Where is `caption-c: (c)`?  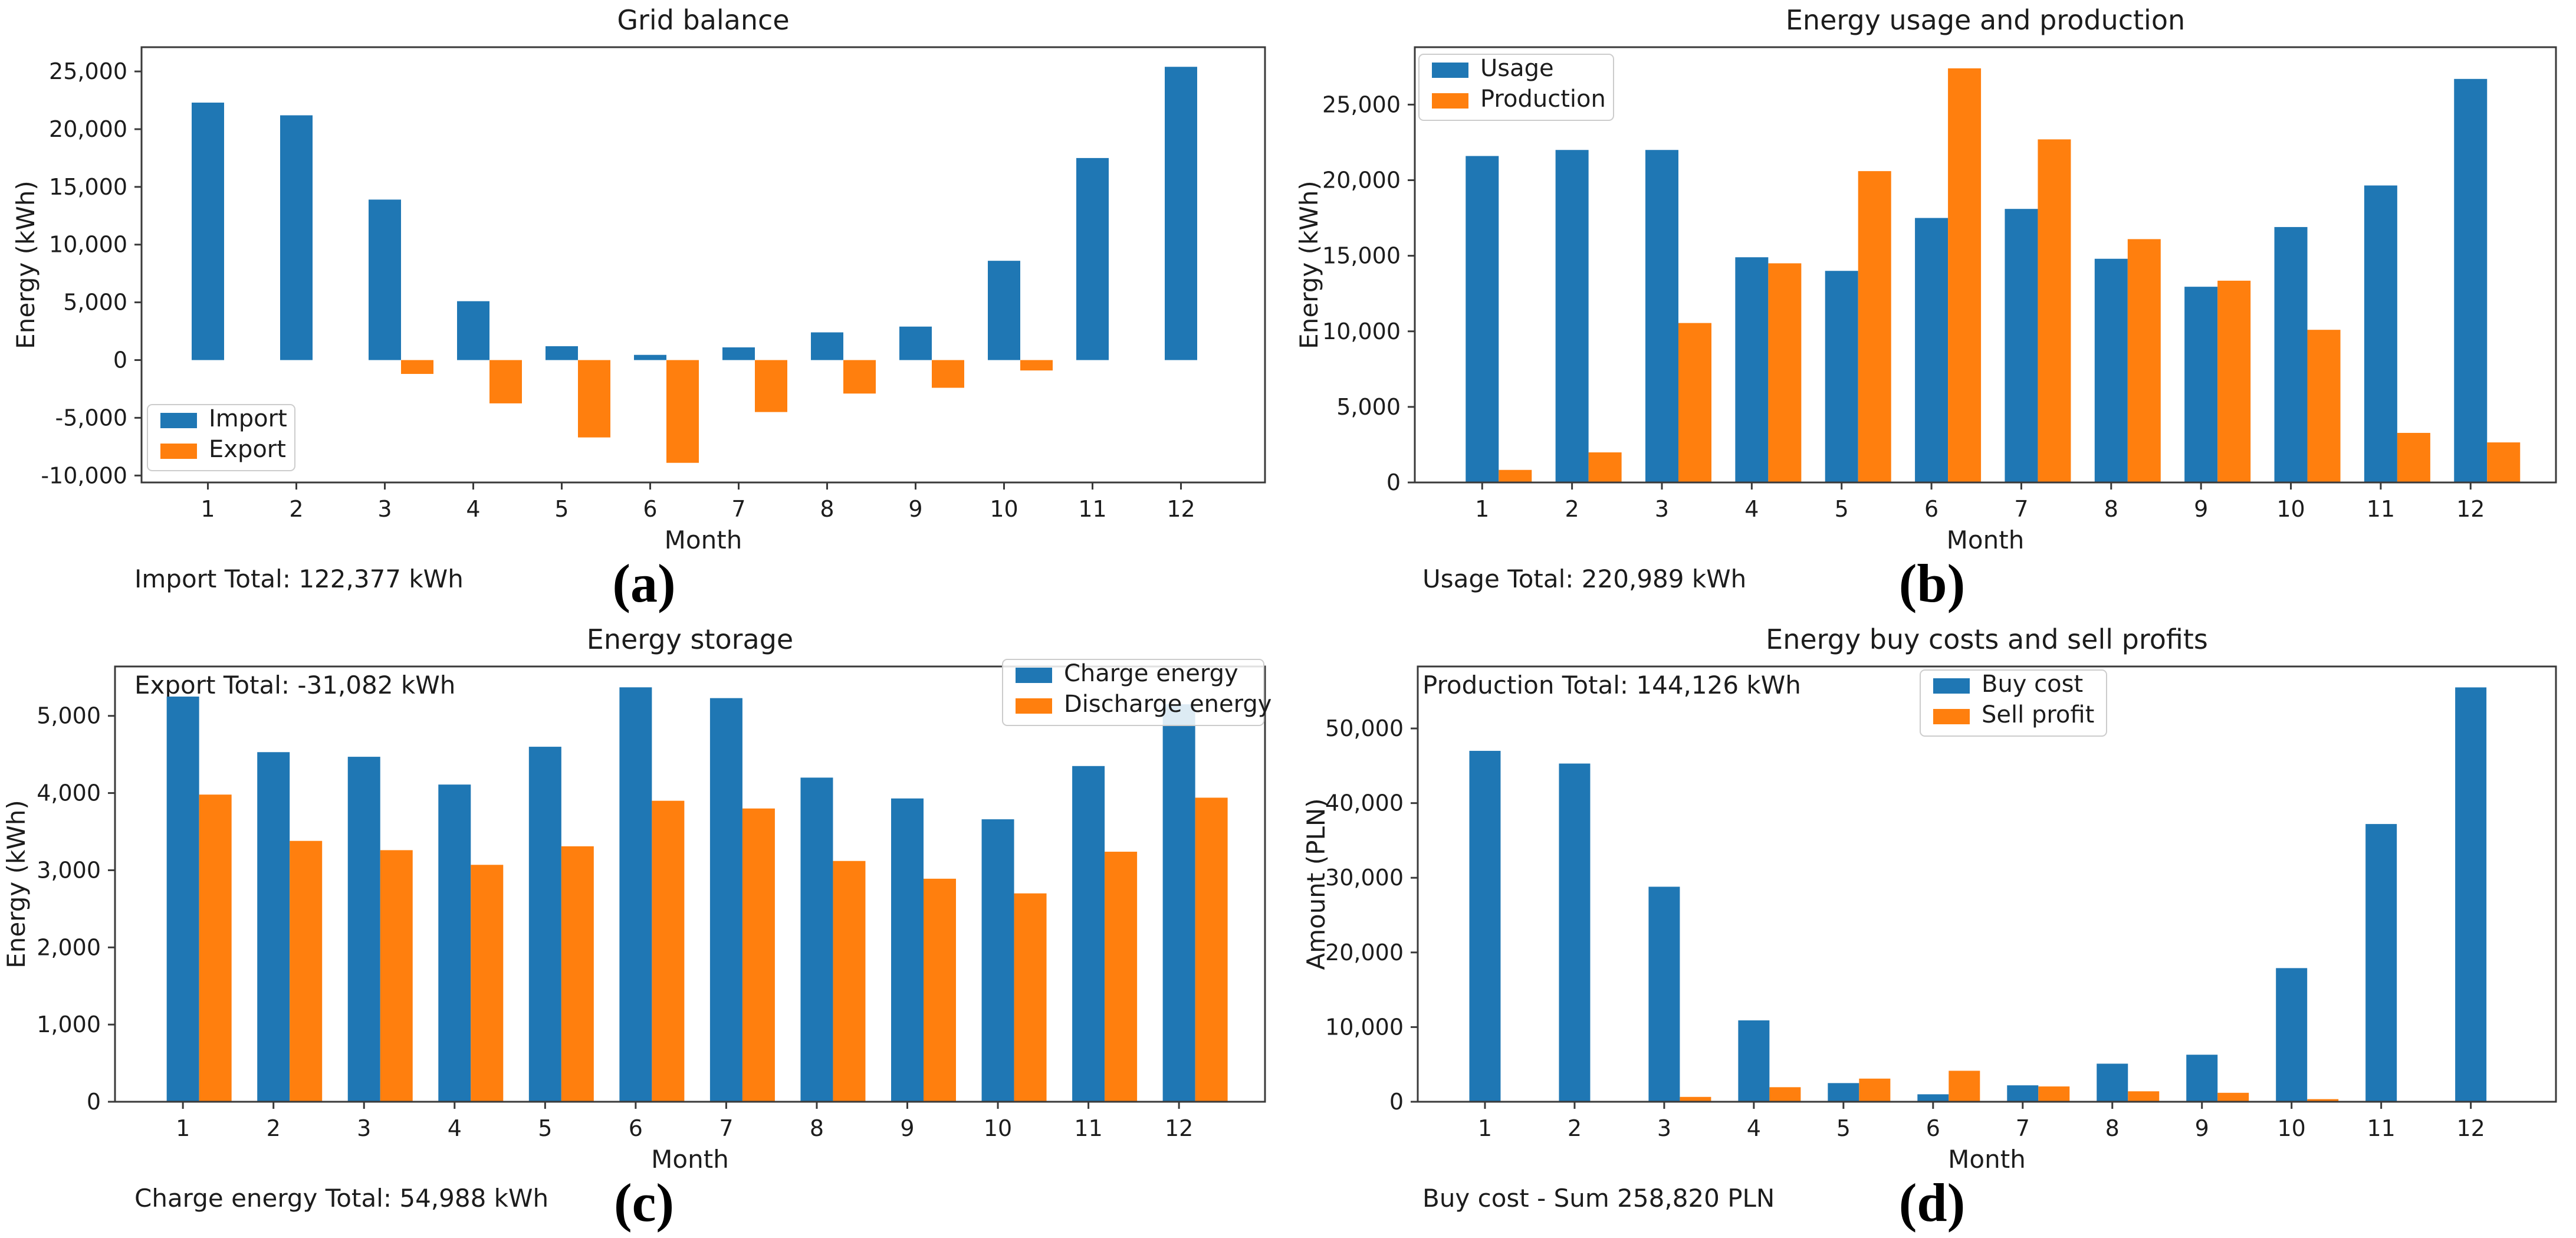 caption-c: (c) is located at coordinates (644, 1203).